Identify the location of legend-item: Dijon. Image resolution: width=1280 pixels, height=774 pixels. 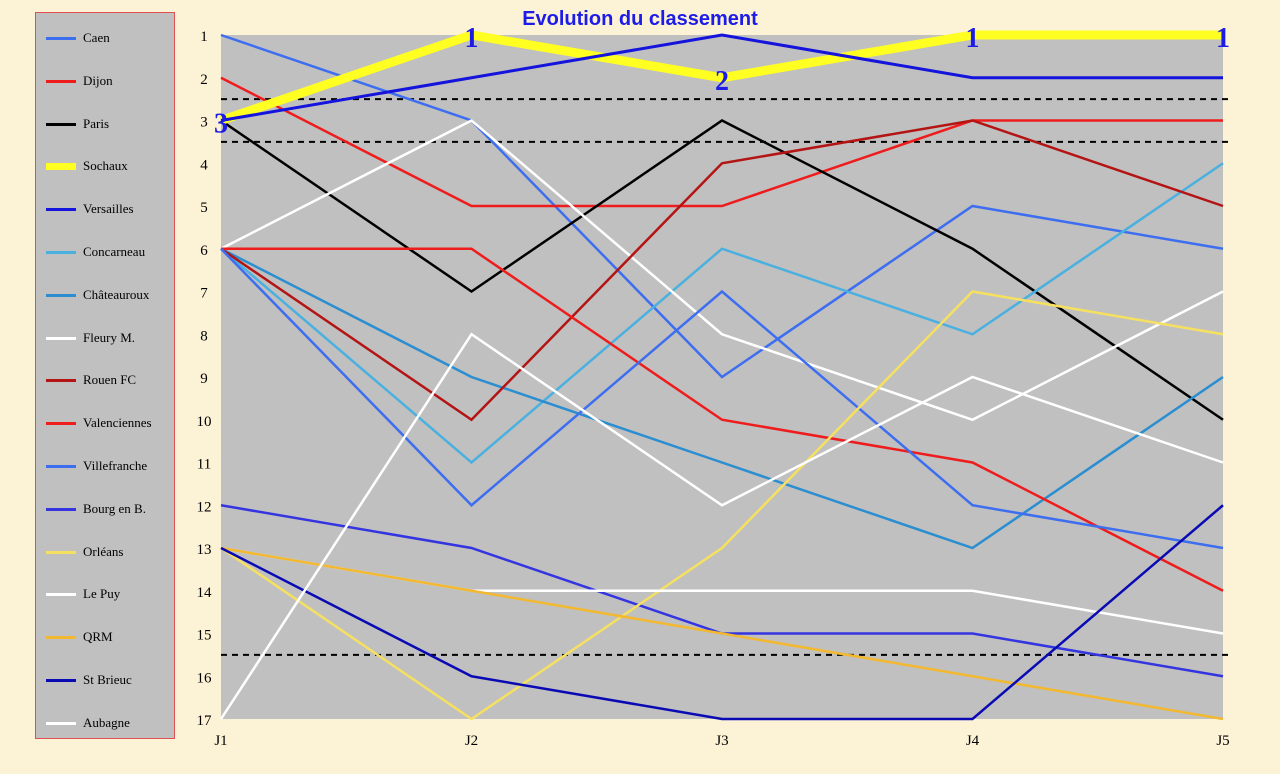
(106, 82).